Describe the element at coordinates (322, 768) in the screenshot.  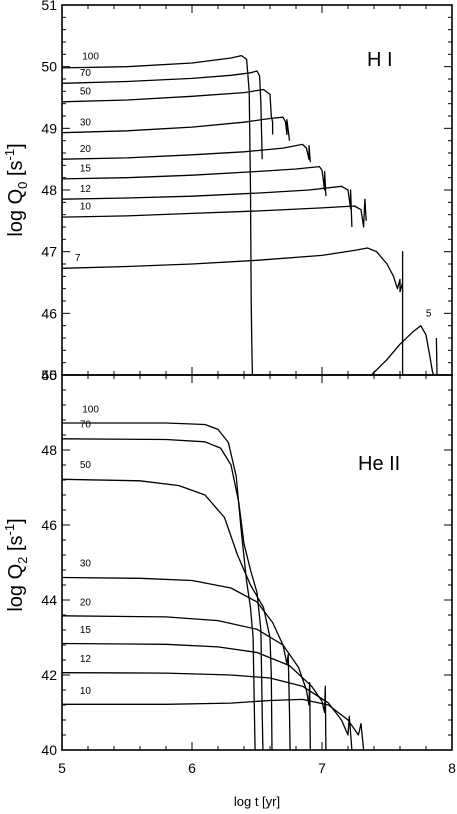
I see `heii-x-tick-label: 7` at that location.